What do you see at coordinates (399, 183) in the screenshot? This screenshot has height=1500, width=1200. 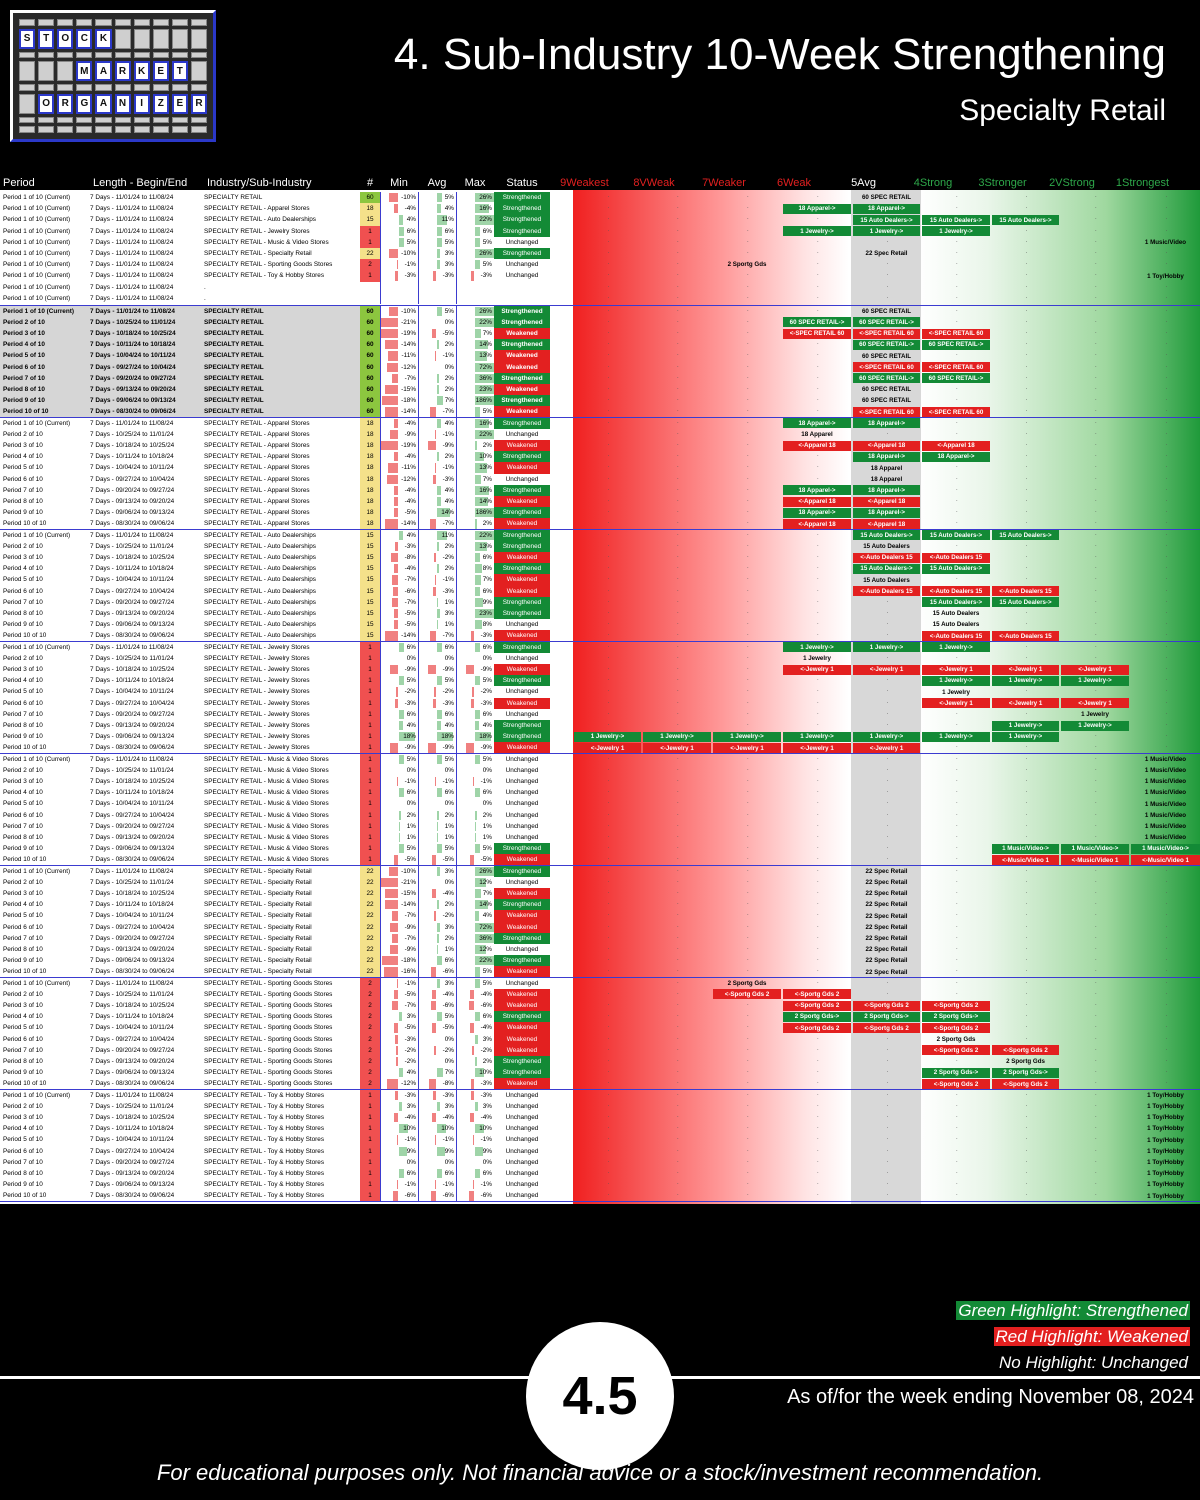 I see `column-header: Min` at bounding box center [399, 183].